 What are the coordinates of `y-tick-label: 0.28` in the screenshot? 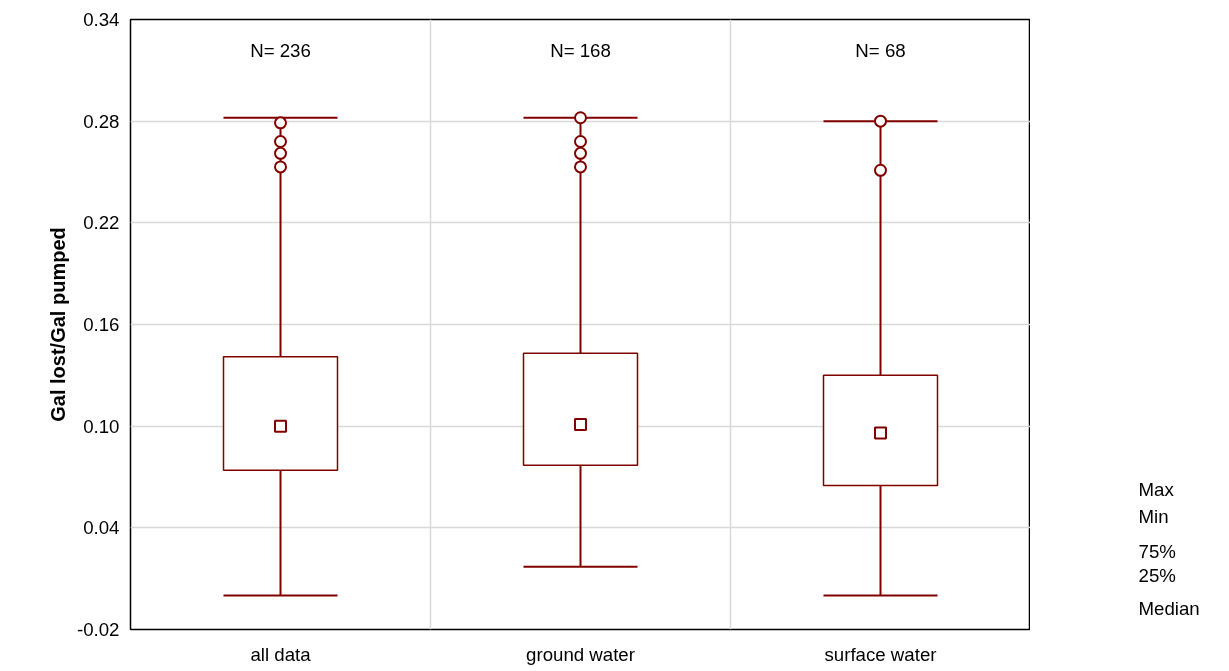 It's located at (101, 121).